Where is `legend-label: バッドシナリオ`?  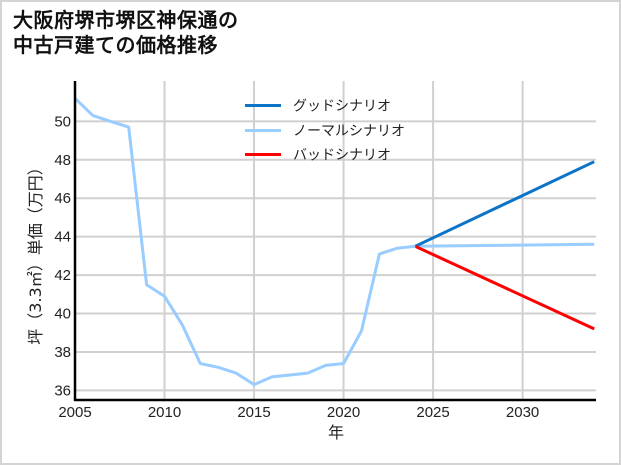
legend-label: バッドシナリオ is located at coordinates (342, 156).